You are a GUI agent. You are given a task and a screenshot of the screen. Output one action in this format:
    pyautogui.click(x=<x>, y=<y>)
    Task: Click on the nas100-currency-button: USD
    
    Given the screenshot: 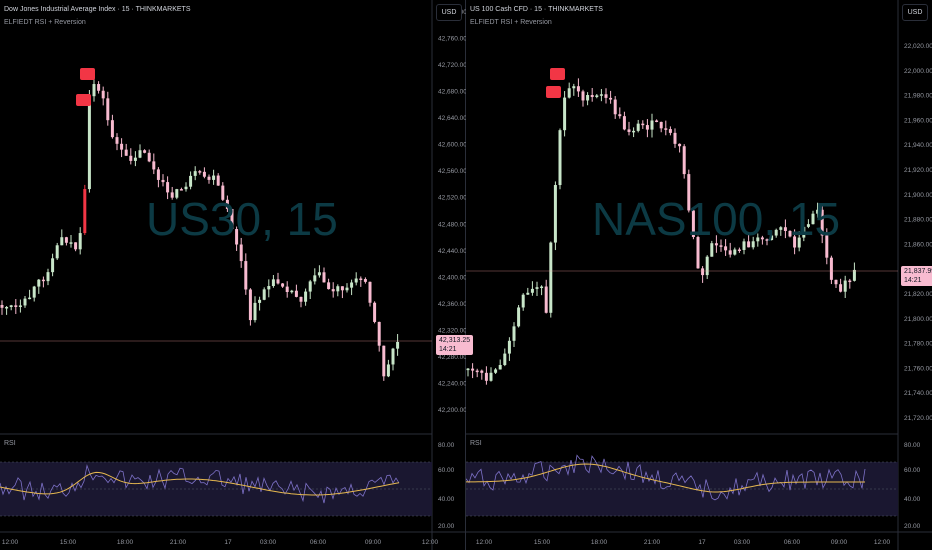 What is the action you would take?
    pyautogui.click(x=915, y=12)
    